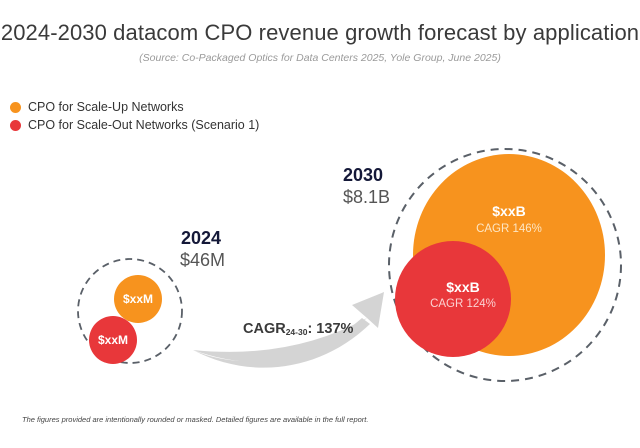 The image size is (640, 448). I want to click on overall-cagr-value: : 137%, so click(330, 329).